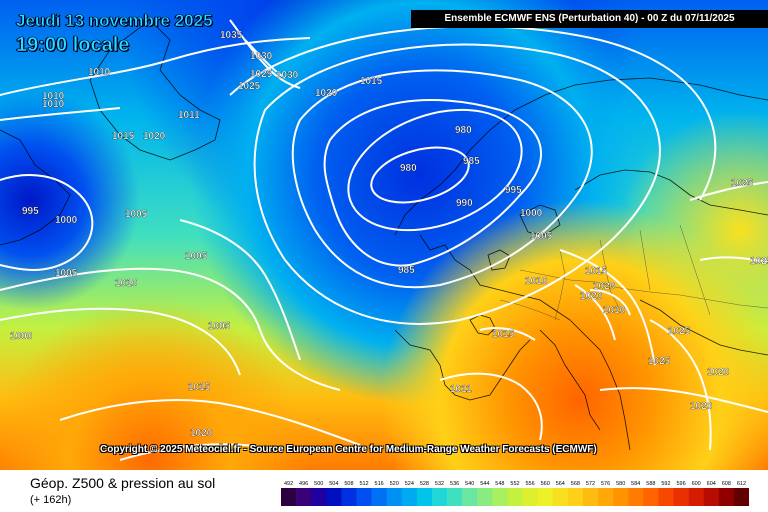  What do you see at coordinates (726, 484) in the screenshot?
I see `legend-value: 608` at bounding box center [726, 484].